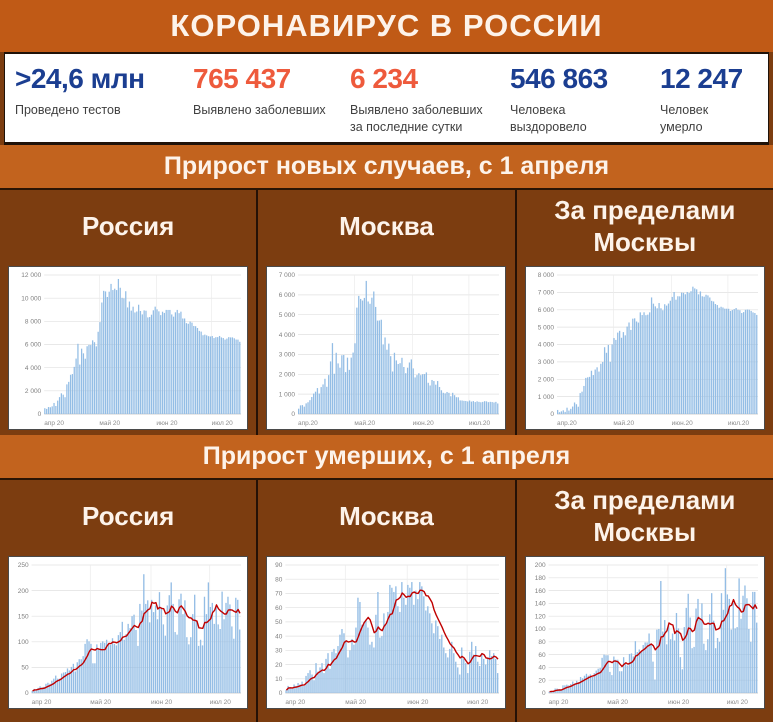 This screenshot has height=722, width=773. I want to click on svg-text: 80, so click(280, 579).